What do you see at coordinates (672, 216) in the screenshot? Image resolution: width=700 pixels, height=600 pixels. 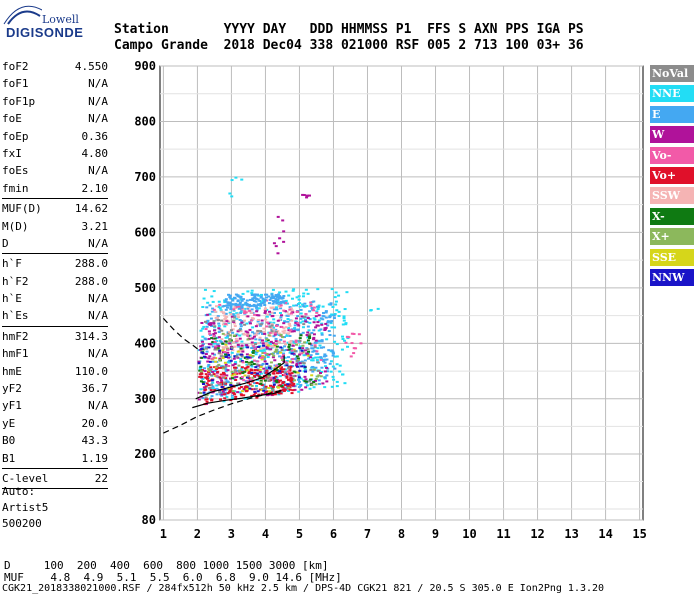 I see `legend-item-x-: X-` at bounding box center [672, 216].